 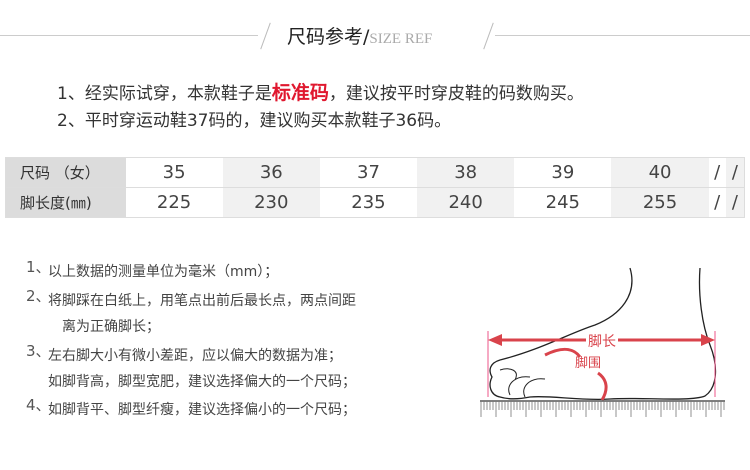 I want to click on intro-text: ，建议按平时穿皮鞋的码数购买。, so click(x=456, y=94).